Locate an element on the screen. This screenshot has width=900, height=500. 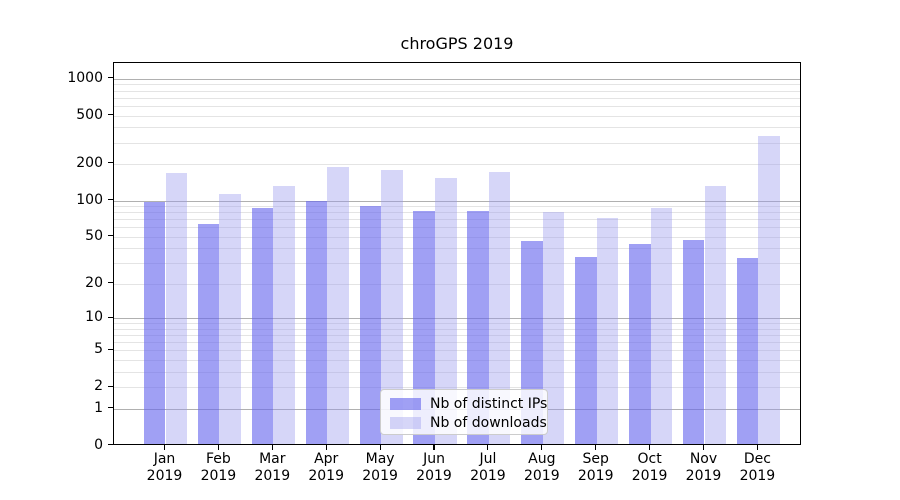
x-tick-label-jul: Jul 2019 is located at coordinates (488, 467).